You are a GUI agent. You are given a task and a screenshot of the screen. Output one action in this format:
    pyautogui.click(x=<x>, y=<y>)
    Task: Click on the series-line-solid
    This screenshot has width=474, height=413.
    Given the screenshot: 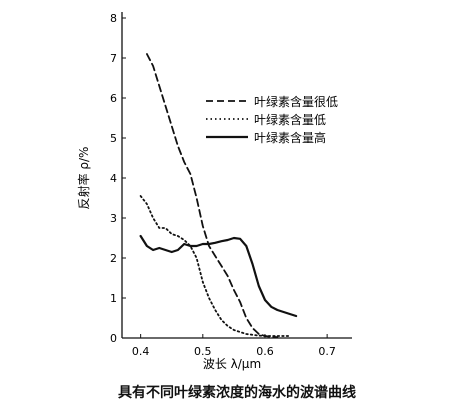 What is the action you would take?
    pyautogui.click(x=218, y=276)
    